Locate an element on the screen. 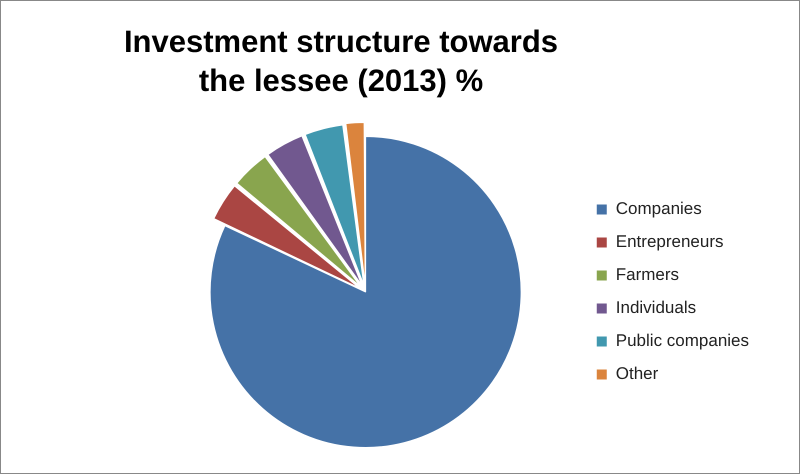 The image size is (800, 474). legend-label: Public companies is located at coordinates (683, 340).